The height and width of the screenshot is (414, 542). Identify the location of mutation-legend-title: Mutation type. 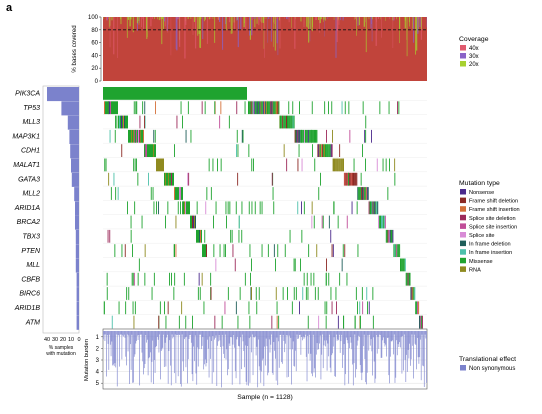
(479, 183).